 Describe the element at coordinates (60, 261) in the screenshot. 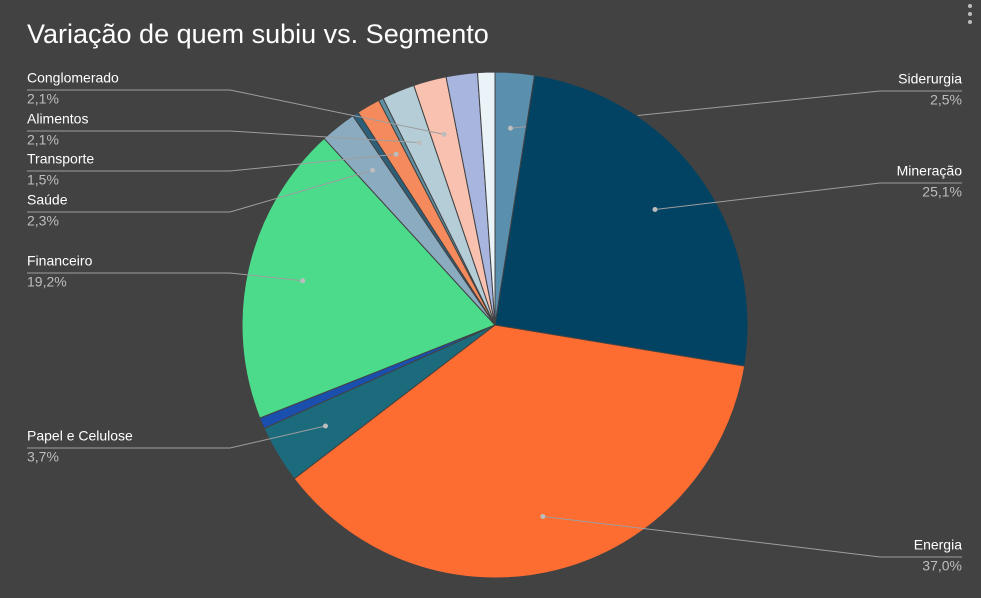

I see `slice-label: Financeiro` at that location.